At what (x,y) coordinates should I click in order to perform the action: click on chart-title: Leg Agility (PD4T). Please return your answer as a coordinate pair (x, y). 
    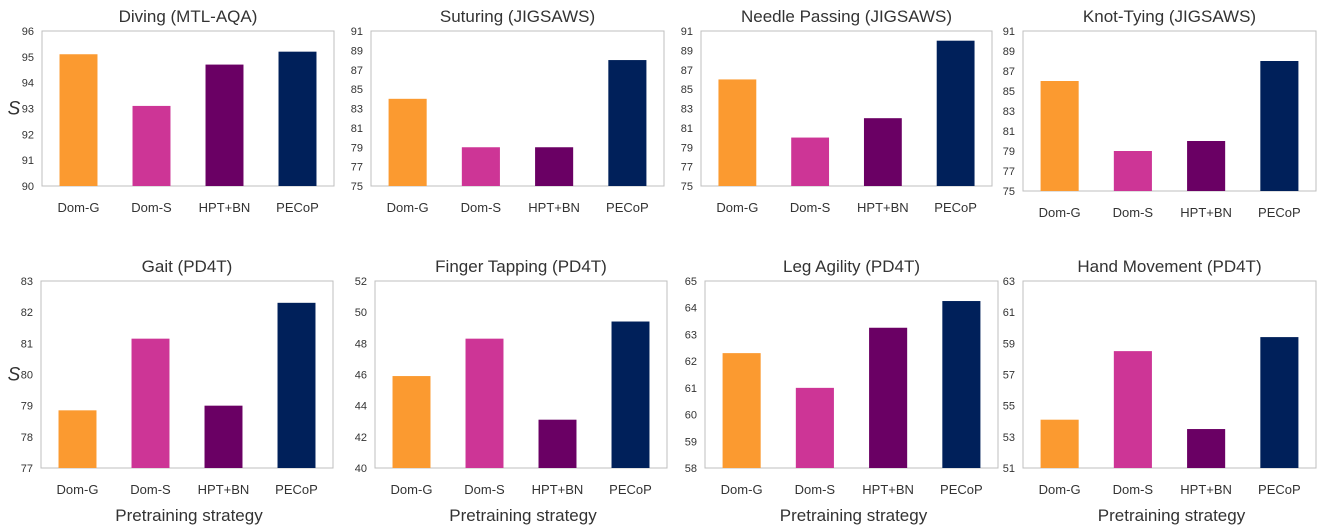
    Looking at the image, I should click on (851, 266).